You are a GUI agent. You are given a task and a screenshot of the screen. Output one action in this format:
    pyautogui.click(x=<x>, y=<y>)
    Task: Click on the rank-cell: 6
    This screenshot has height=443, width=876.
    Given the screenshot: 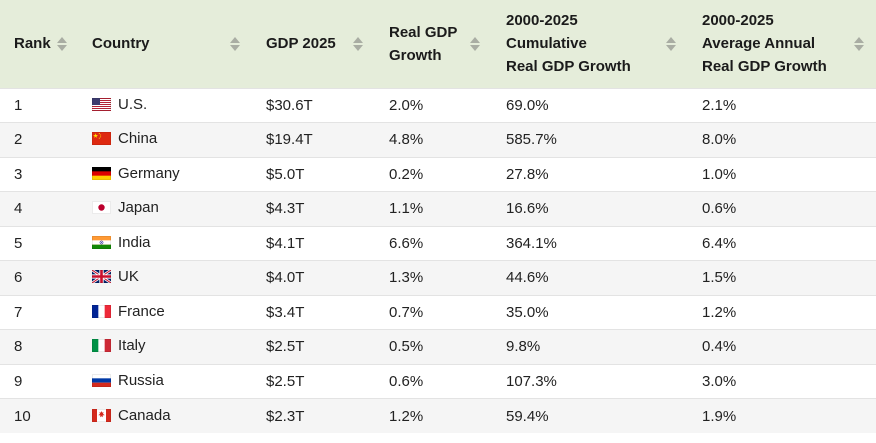 What is the action you would take?
    pyautogui.click(x=39, y=277)
    